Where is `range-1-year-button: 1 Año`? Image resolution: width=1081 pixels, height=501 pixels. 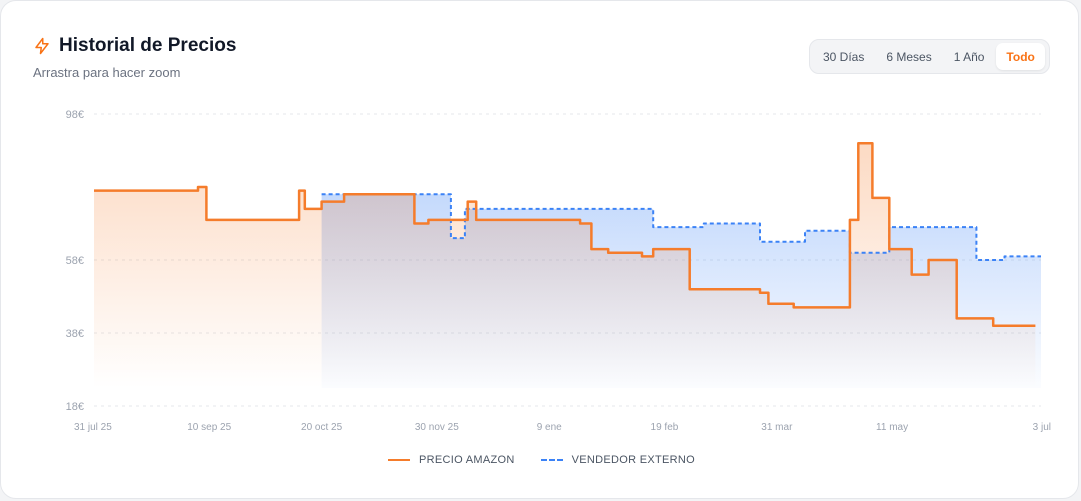
range-1-year-button: 1 Año is located at coordinates (969, 56).